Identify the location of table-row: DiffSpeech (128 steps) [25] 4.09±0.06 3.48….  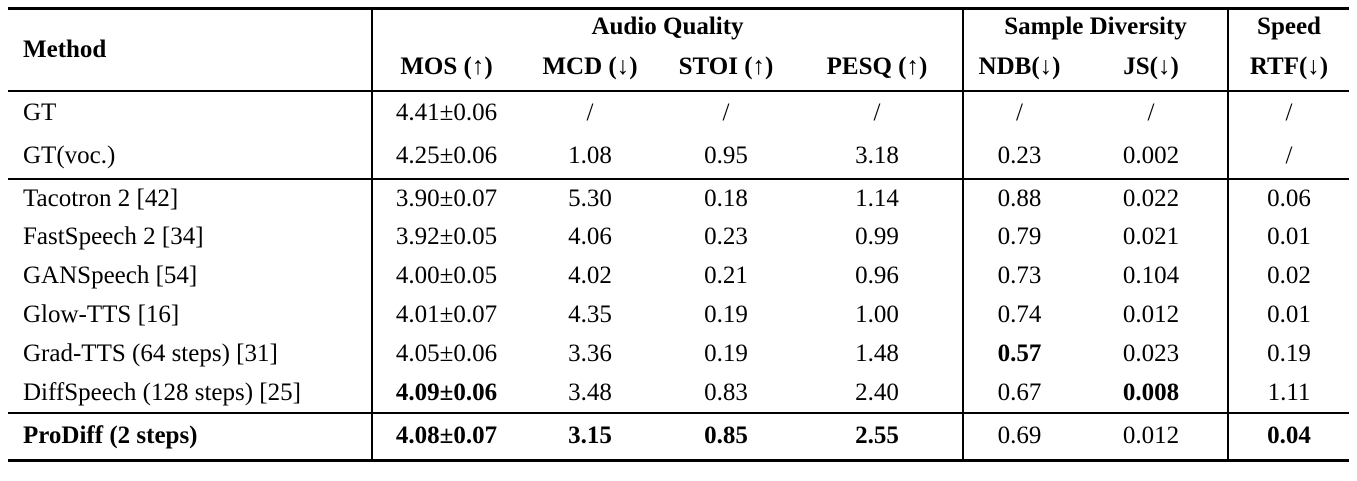
(678, 393).